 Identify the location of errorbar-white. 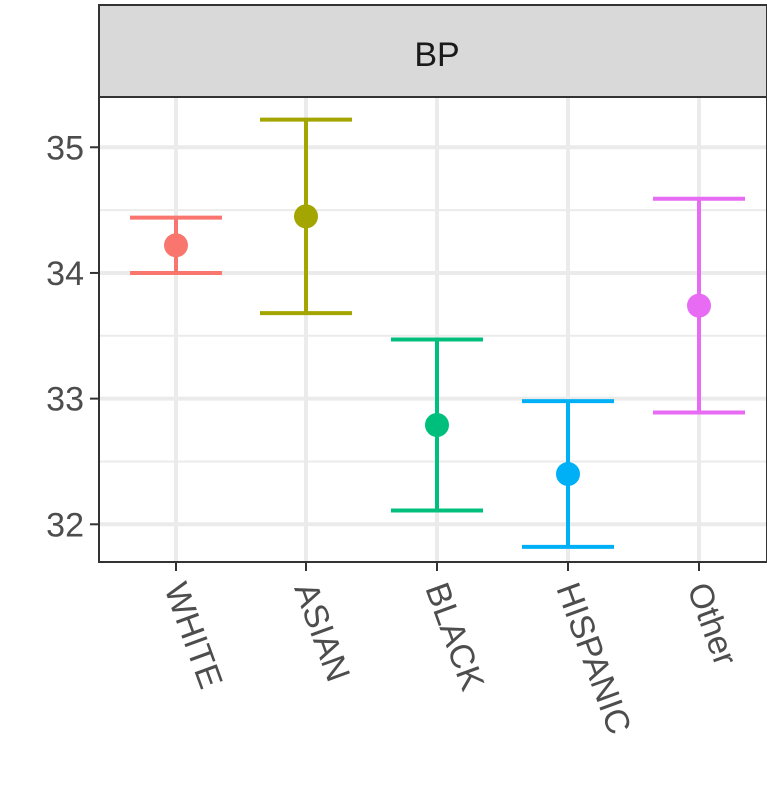
(176, 245).